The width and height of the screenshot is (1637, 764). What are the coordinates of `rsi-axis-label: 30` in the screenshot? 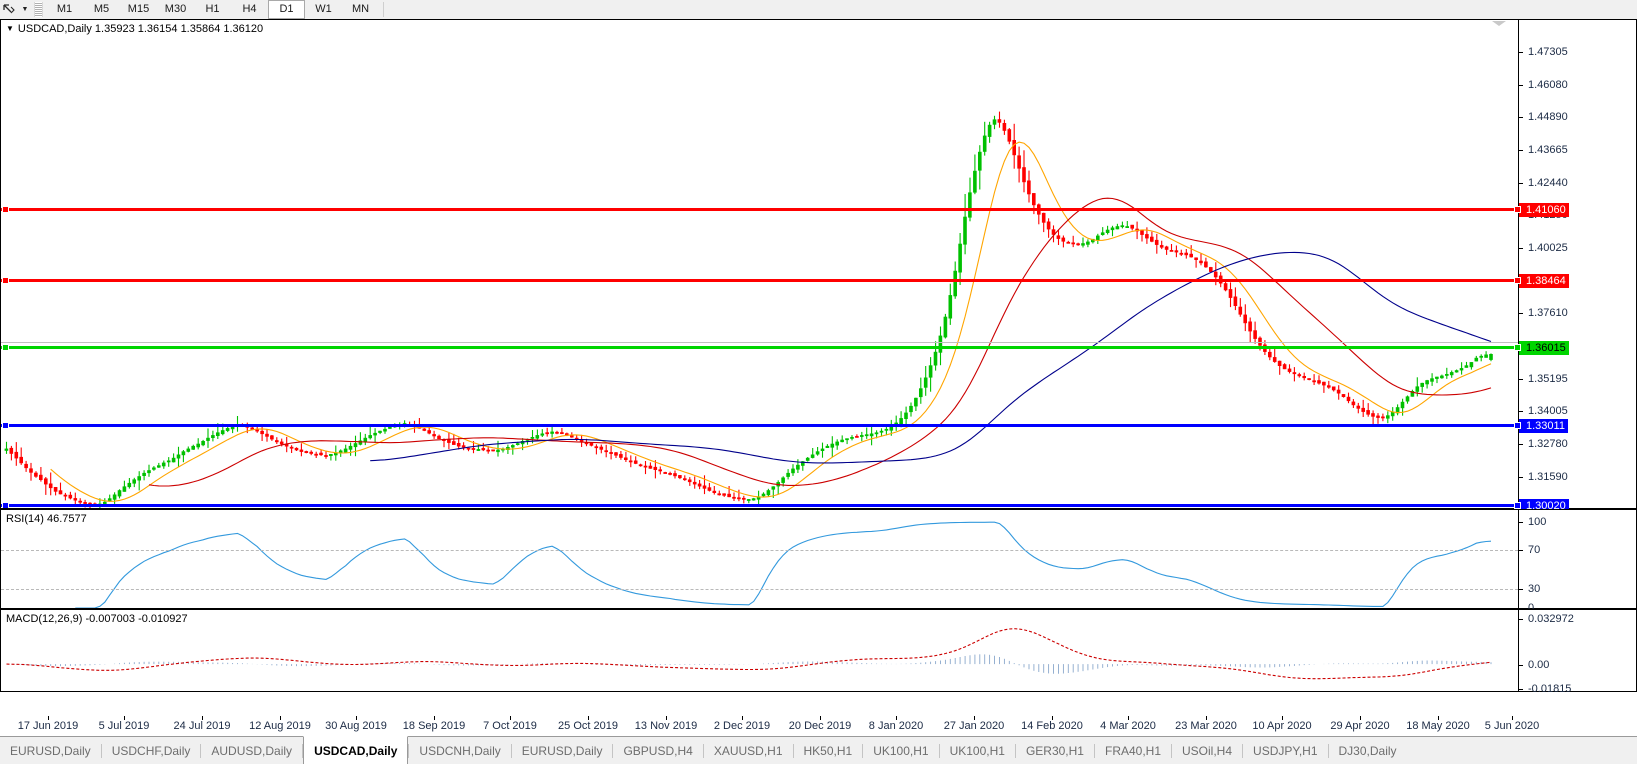 It's located at (1534, 589).